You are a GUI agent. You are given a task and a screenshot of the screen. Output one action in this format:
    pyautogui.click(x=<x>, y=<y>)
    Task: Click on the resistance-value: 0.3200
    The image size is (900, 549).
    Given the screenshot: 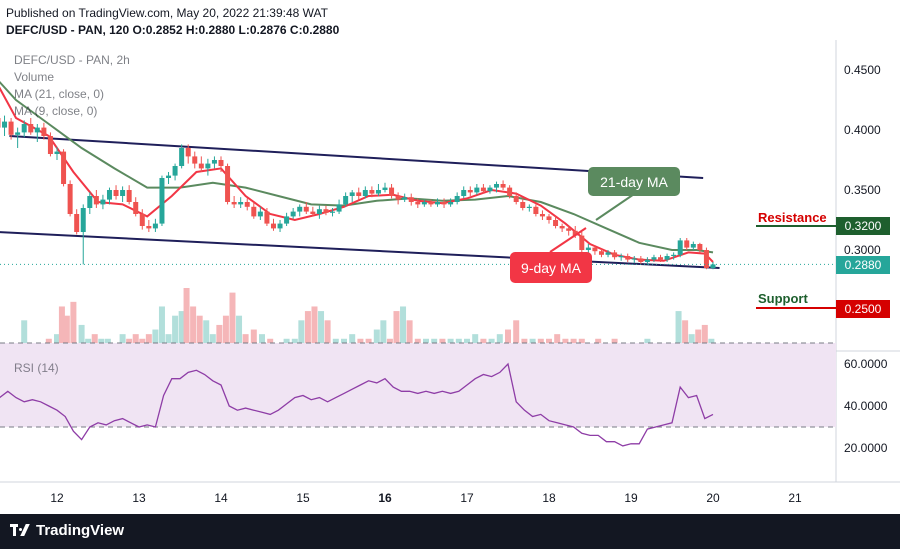 What is the action you would take?
    pyautogui.click(x=863, y=226)
    